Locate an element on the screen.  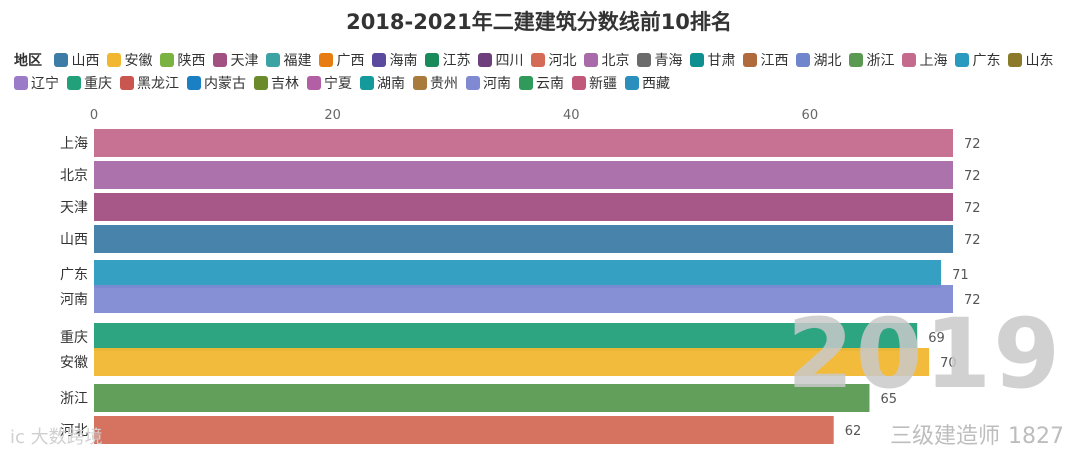
legend-label: 浙江 is located at coordinates (880, 61).